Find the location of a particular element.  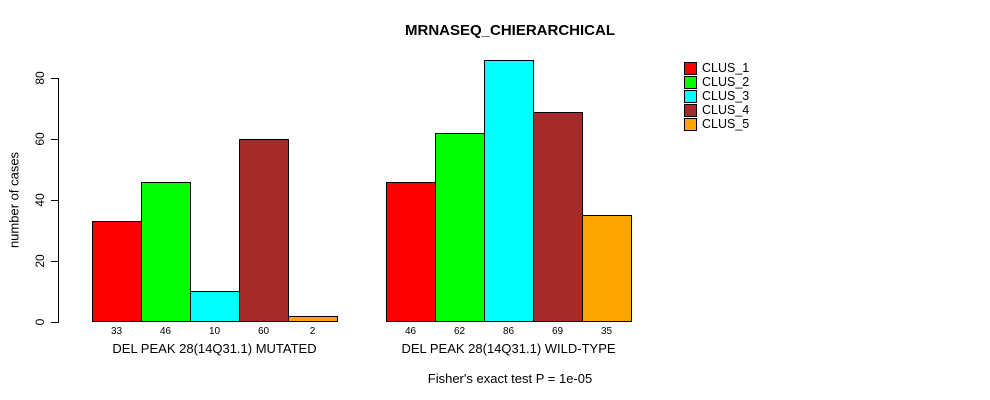

legend: CLUS_1 CLUS_2 CLUS_3 CLUS_4 CLUS_5 is located at coordinates (716, 96).